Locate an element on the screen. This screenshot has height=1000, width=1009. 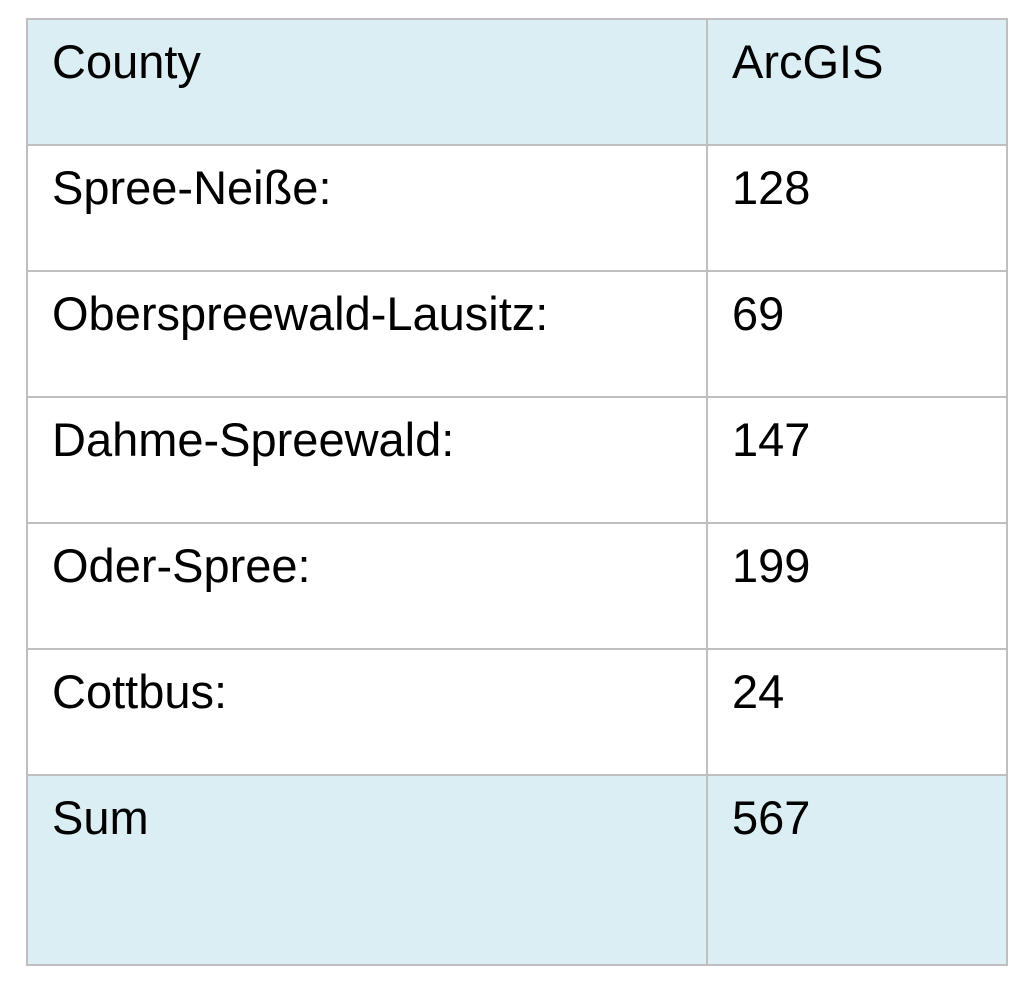
header-arcgis: ArcGIS is located at coordinates (857, 82).